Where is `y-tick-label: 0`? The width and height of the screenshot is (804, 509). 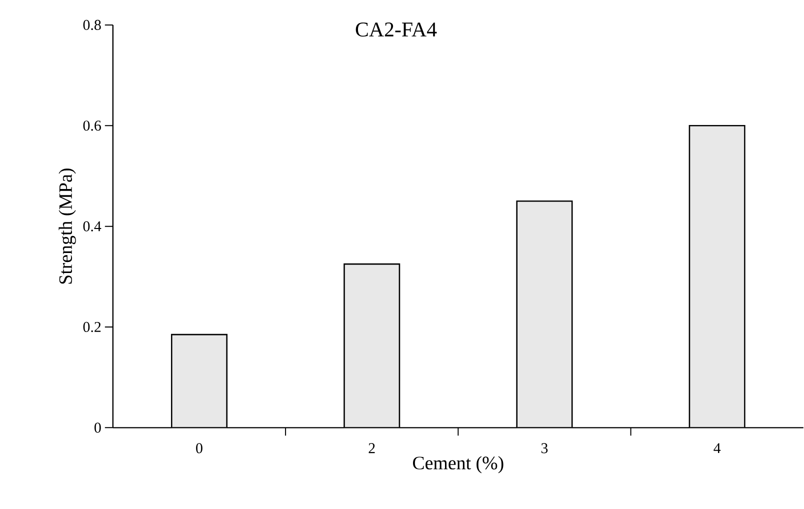
y-tick-label: 0 is located at coordinates (97, 427).